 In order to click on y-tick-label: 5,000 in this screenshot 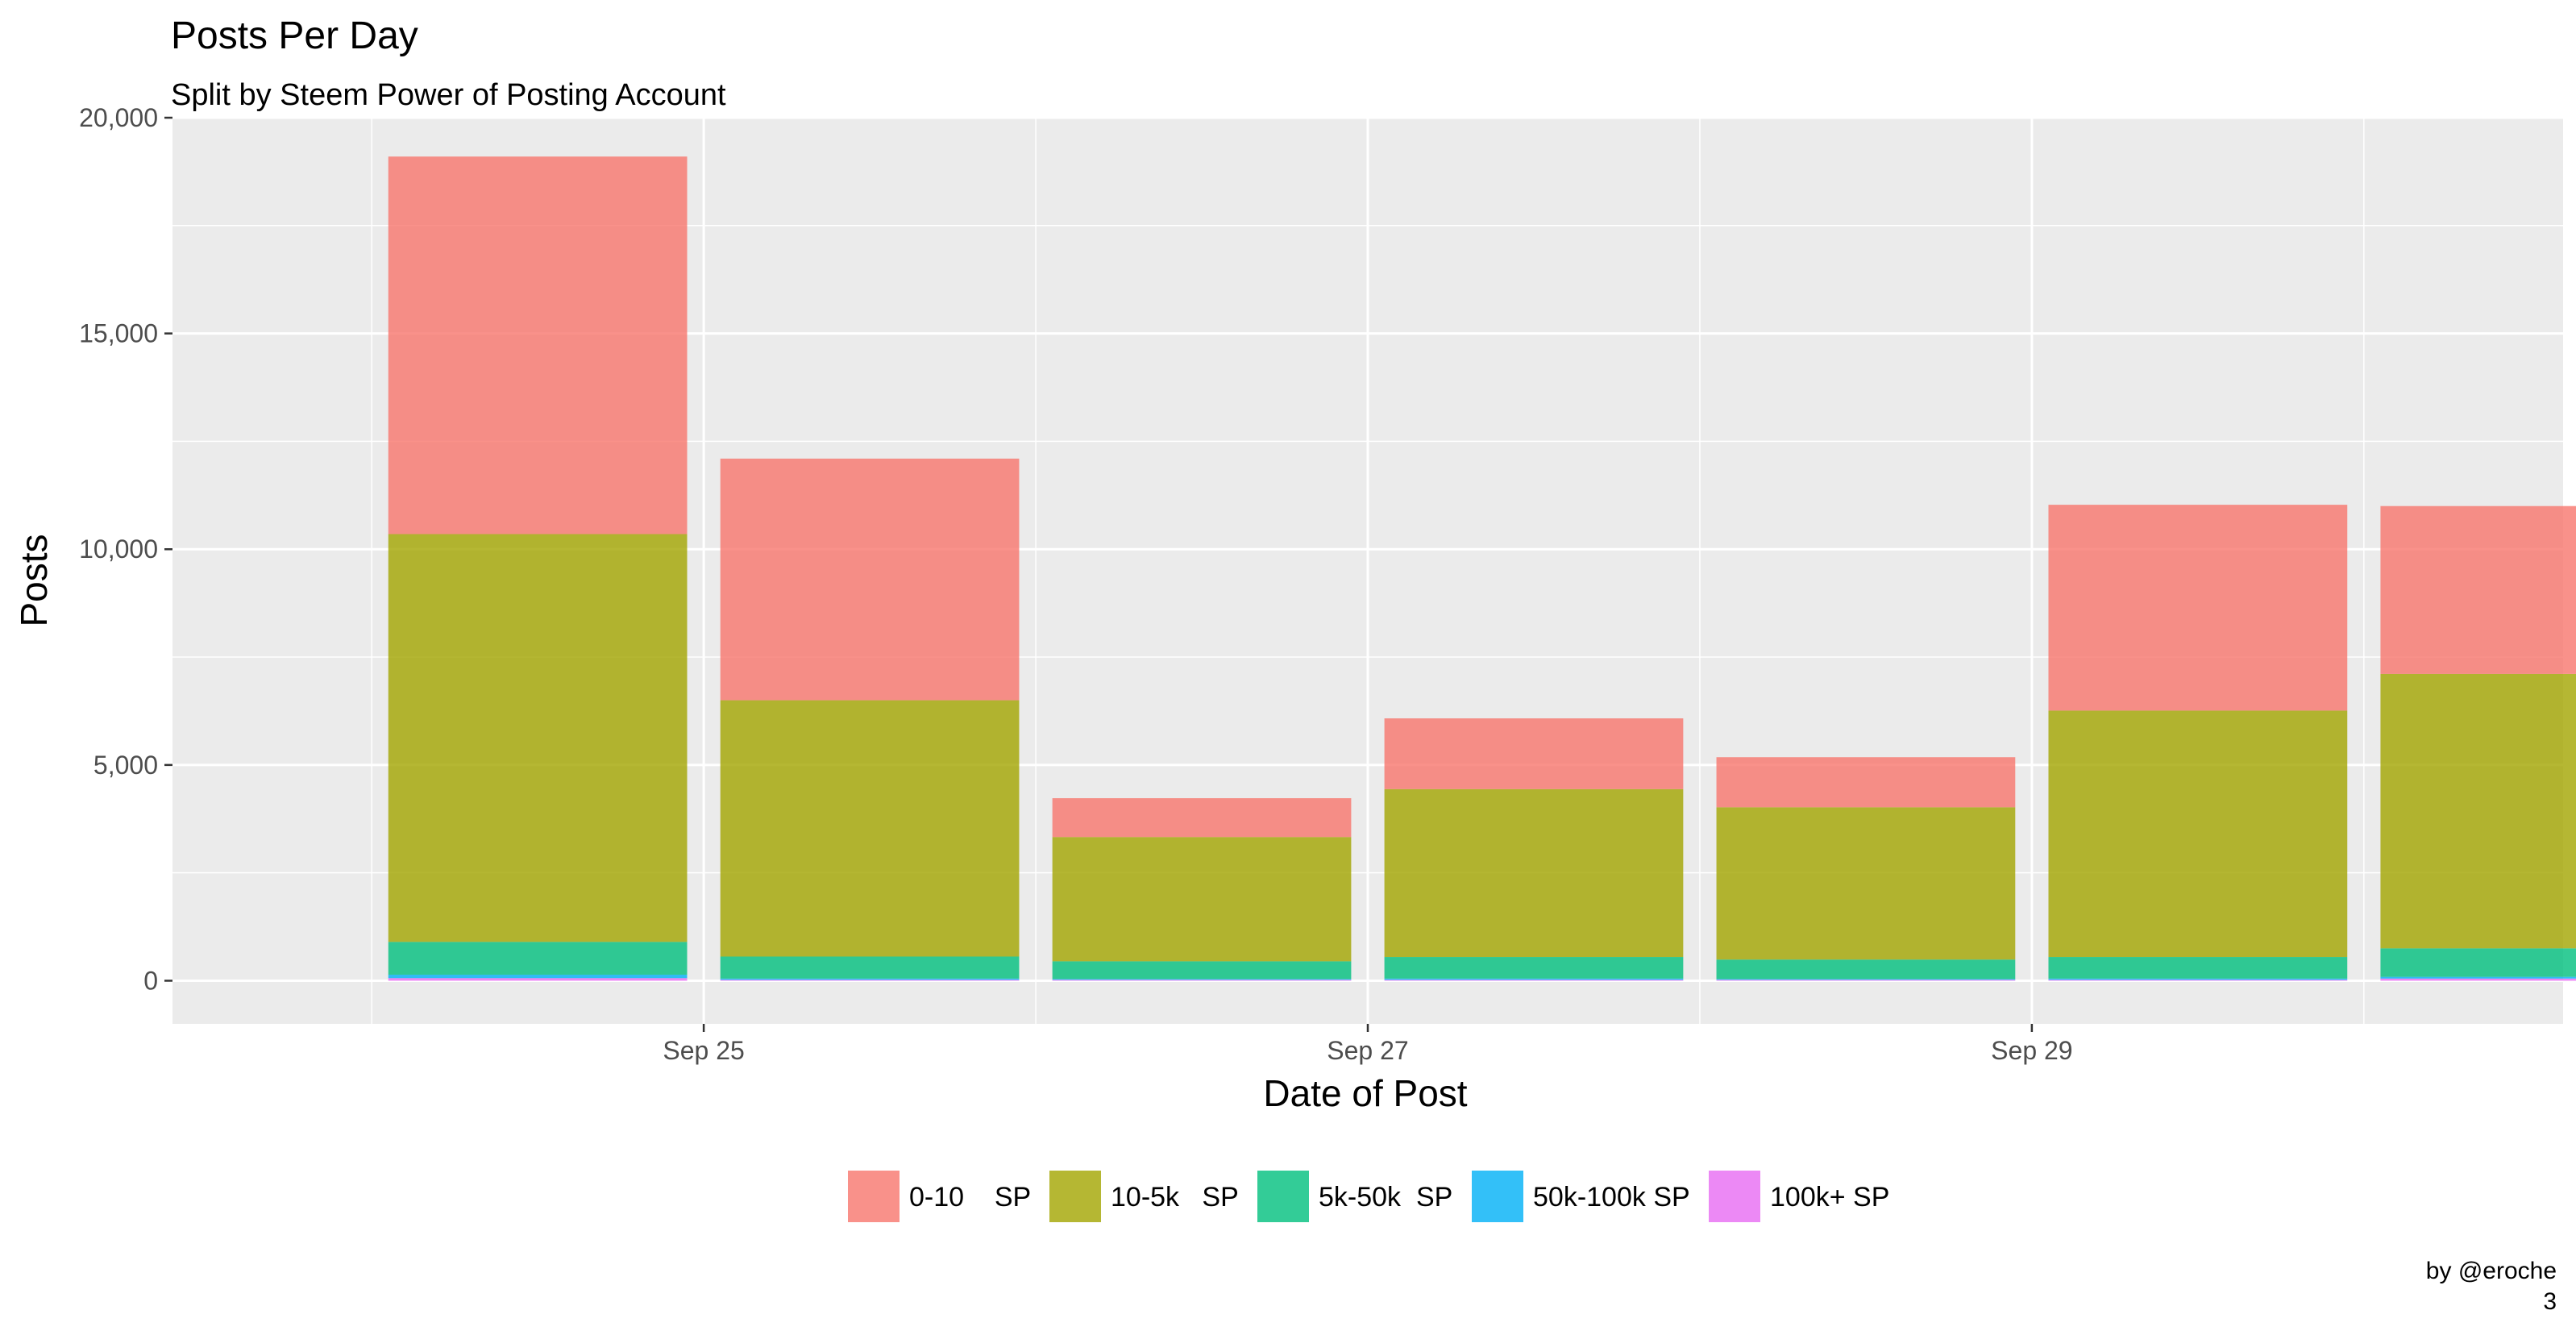, I will do `click(125, 765)`.